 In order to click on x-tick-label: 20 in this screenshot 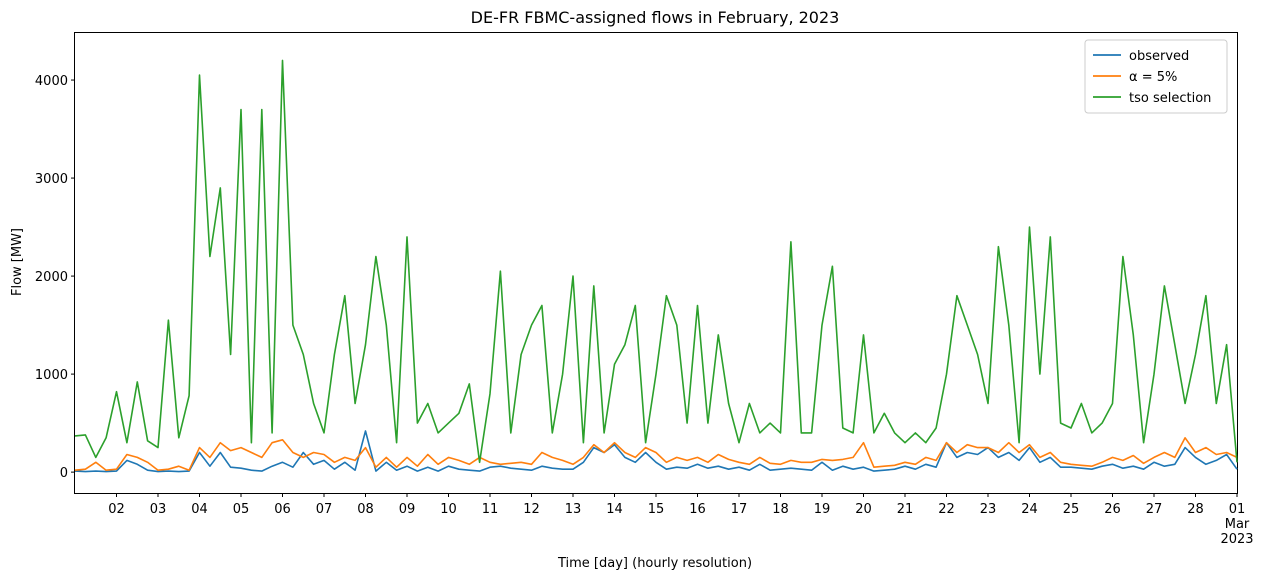, I will do `click(863, 509)`.